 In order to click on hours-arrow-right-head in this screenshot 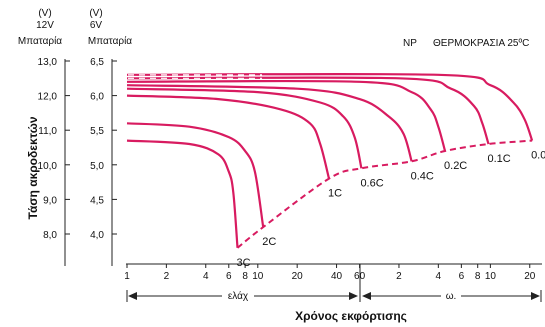, I will do `click(535, 296)`.